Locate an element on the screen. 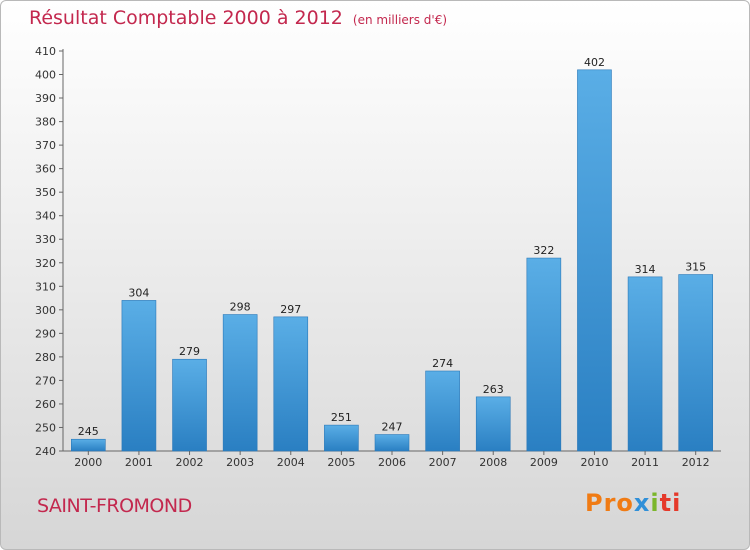 Image resolution: width=750 pixels, height=550 pixels. y-tick-label: 270 is located at coordinates (45, 380).